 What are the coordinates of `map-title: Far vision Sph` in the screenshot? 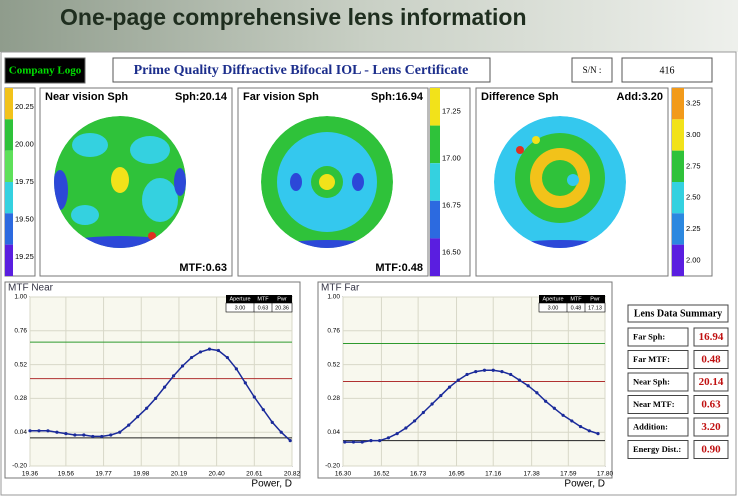 It's located at (281, 97).